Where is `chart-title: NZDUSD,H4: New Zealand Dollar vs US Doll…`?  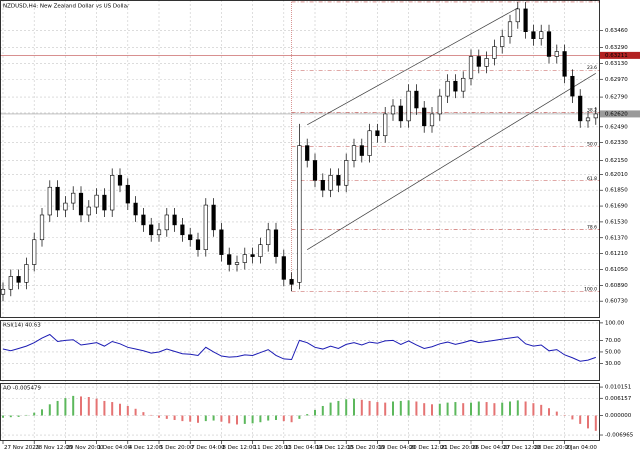
chart-title: NZDUSD,H4: New Zealand Dollar vs US Doll… is located at coordinates (66, 7).